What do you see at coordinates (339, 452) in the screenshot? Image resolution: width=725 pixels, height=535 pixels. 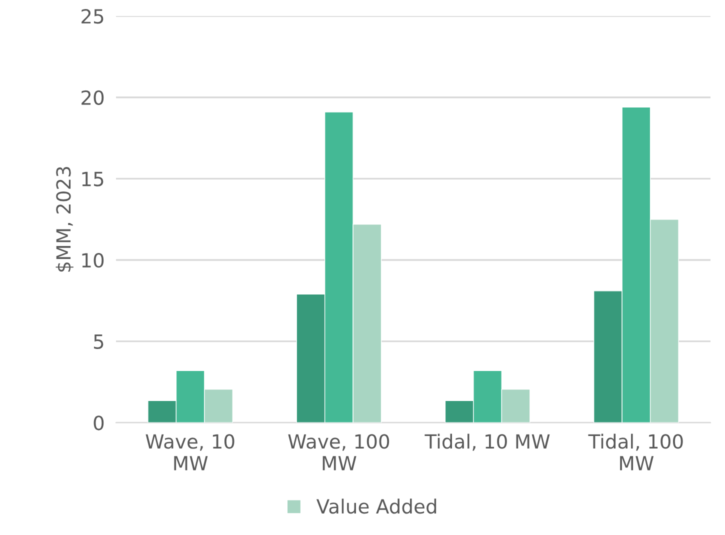 I see `x-tick-label: Wave, 100 MW` at bounding box center [339, 452].